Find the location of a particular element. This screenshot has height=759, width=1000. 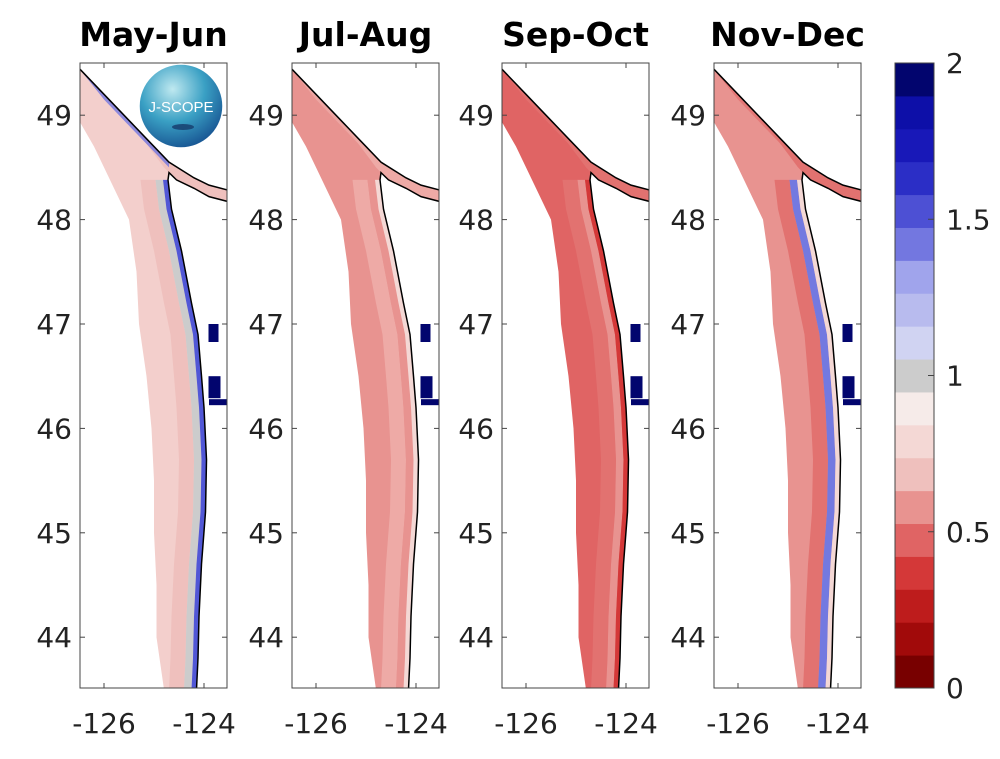

logo-text: J-SCOPE is located at coordinates (180, 107).